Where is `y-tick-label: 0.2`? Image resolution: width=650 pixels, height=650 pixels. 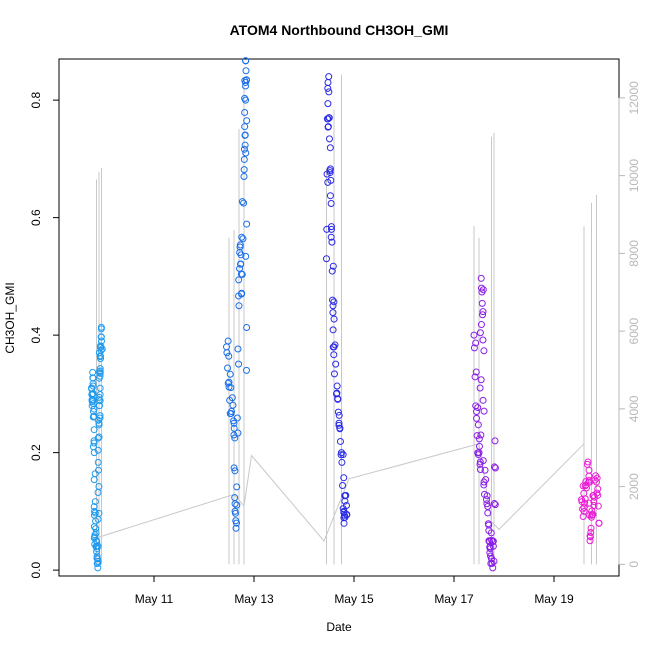
y-tick-label: 0.2 is located at coordinates (36, 452).